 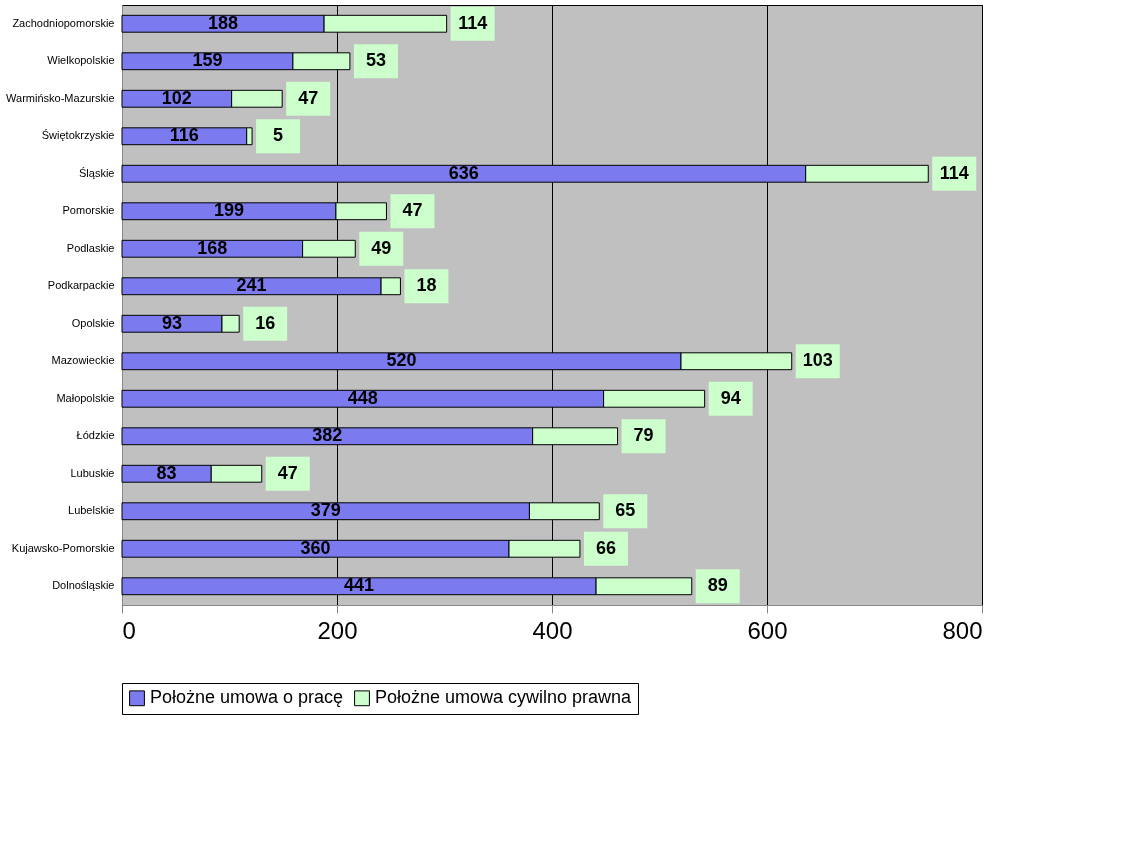 I want to click on y-tick-label: Lubelskie, so click(x=91, y=510).